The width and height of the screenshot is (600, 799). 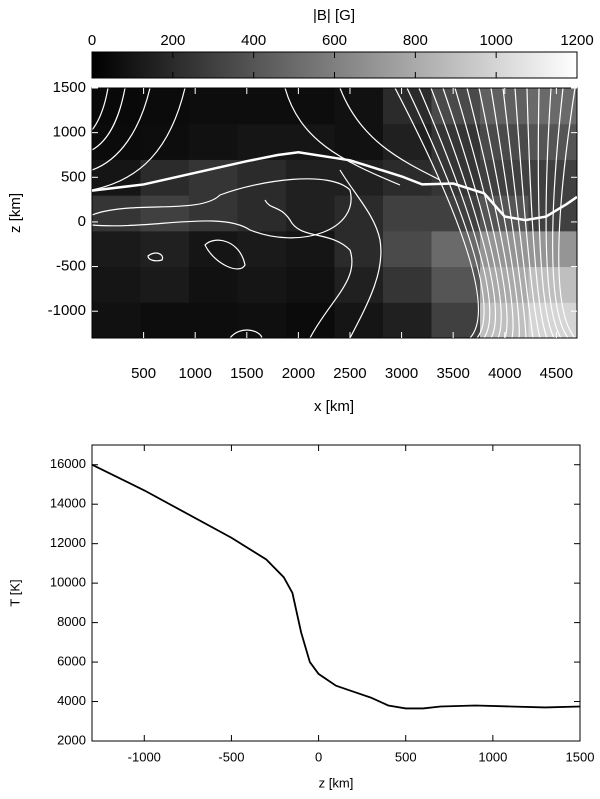 I want to click on y-tick-label: 1000, so click(x=69, y=132).